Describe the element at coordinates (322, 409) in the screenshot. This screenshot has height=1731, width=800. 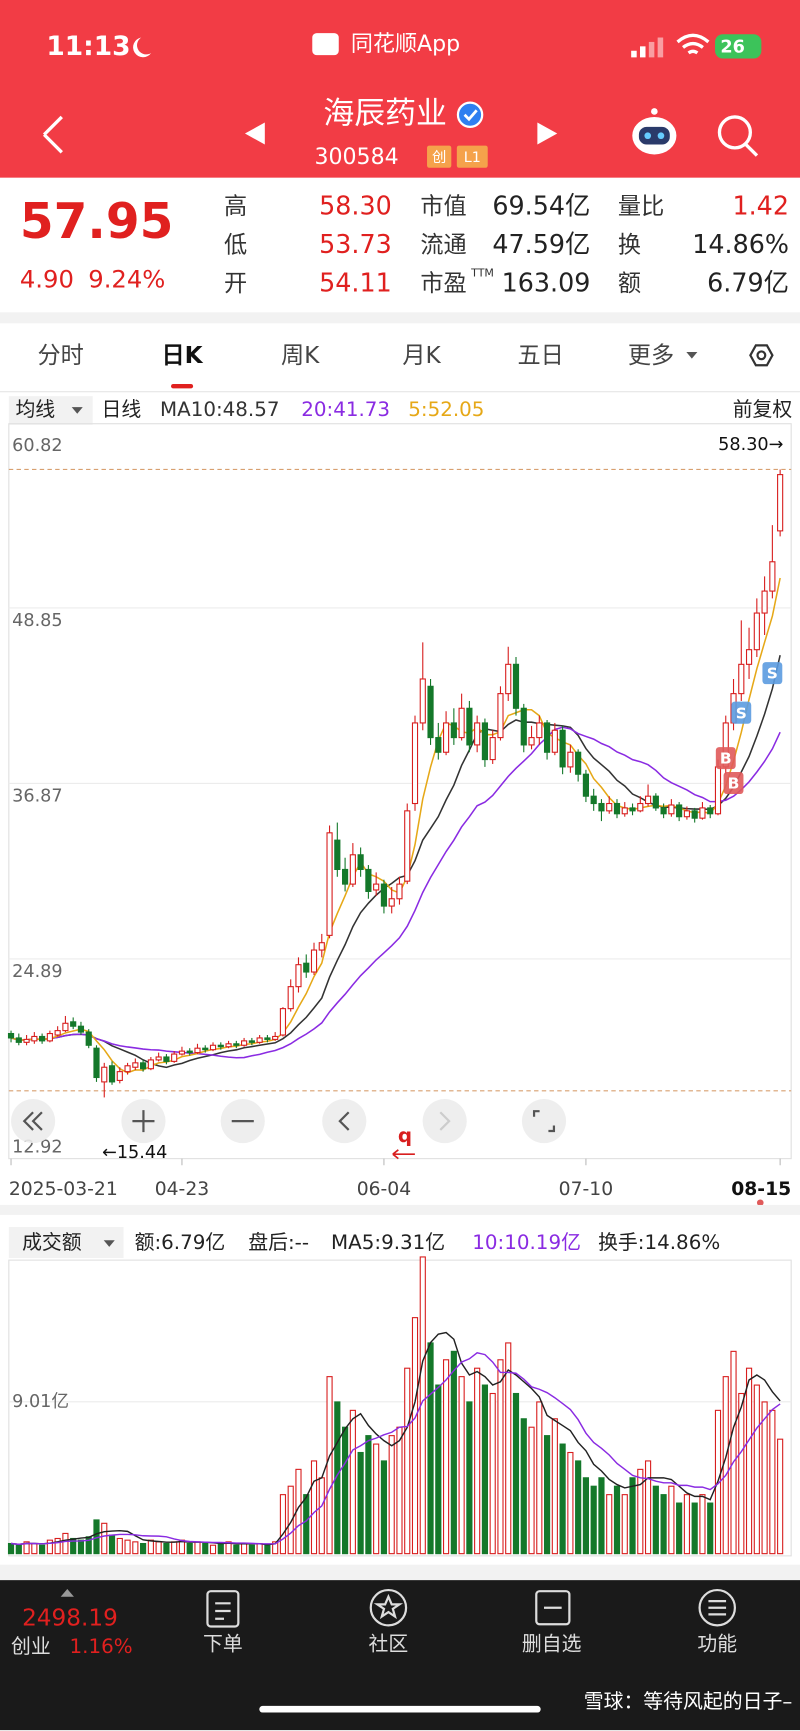
I see `ma-legend: MA10:48.57 20:41.73 5:52.05` at that location.